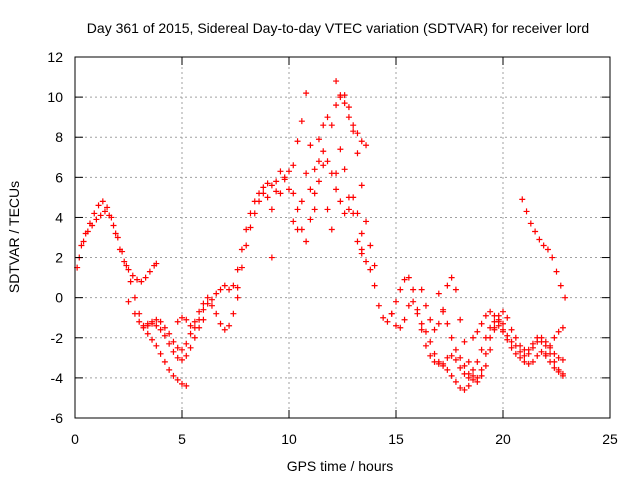 The image size is (640, 480). What do you see at coordinates (55, 97) in the screenshot?
I see `y-tick-label: 10` at bounding box center [55, 97].